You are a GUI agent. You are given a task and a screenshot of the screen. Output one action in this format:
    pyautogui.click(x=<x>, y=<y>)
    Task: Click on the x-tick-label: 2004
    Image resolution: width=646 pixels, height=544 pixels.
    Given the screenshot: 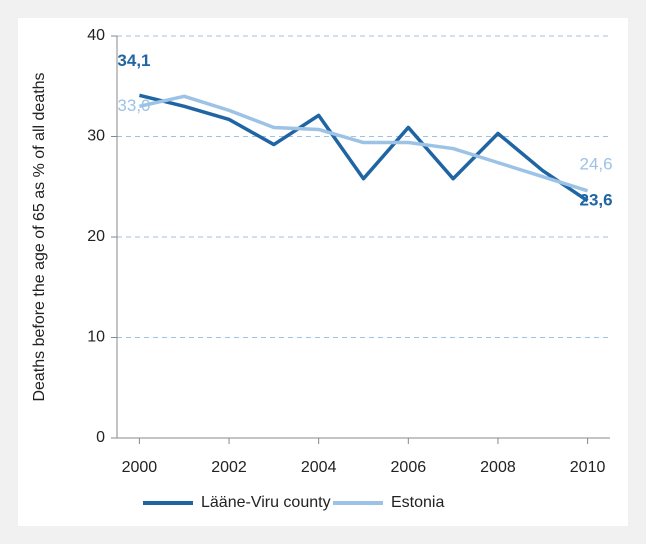 What is the action you would take?
    pyautogui.click(x=319, y=467)
    